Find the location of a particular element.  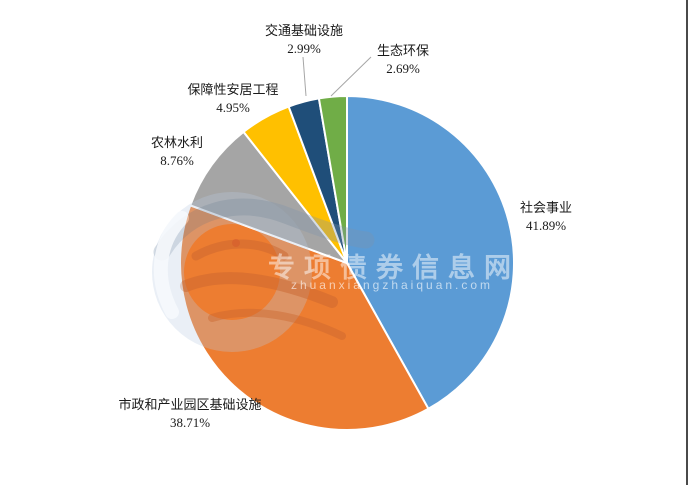

slice-label-pct: 2.69% is located at coordinates (403, 68).